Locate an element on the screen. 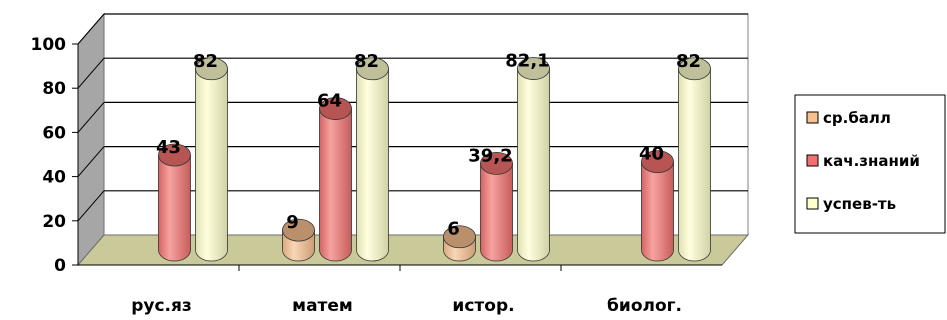 The width and height of the screenshot is (947, 320). bar-успев-ть-биолог. is located at coordinates (694, 159).